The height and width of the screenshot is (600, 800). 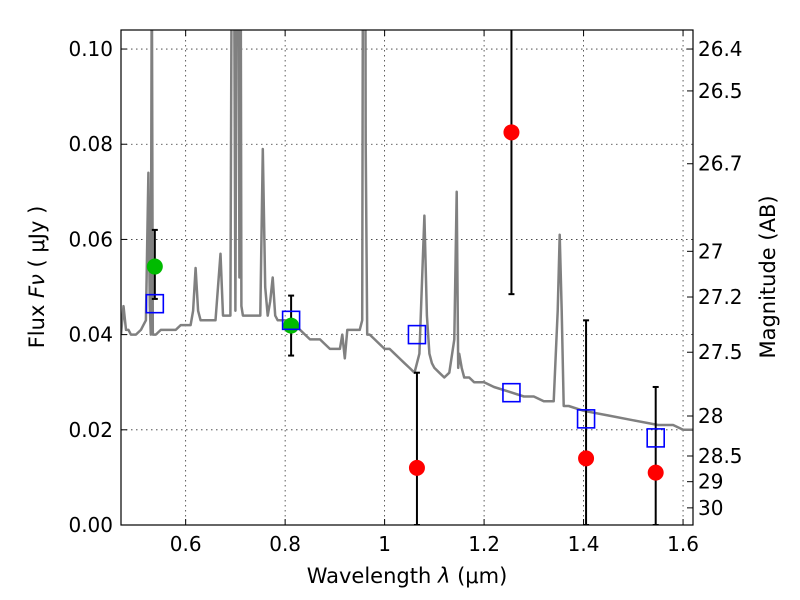 I want to click on right-tick-label: 27, so click(x=710, y=251).